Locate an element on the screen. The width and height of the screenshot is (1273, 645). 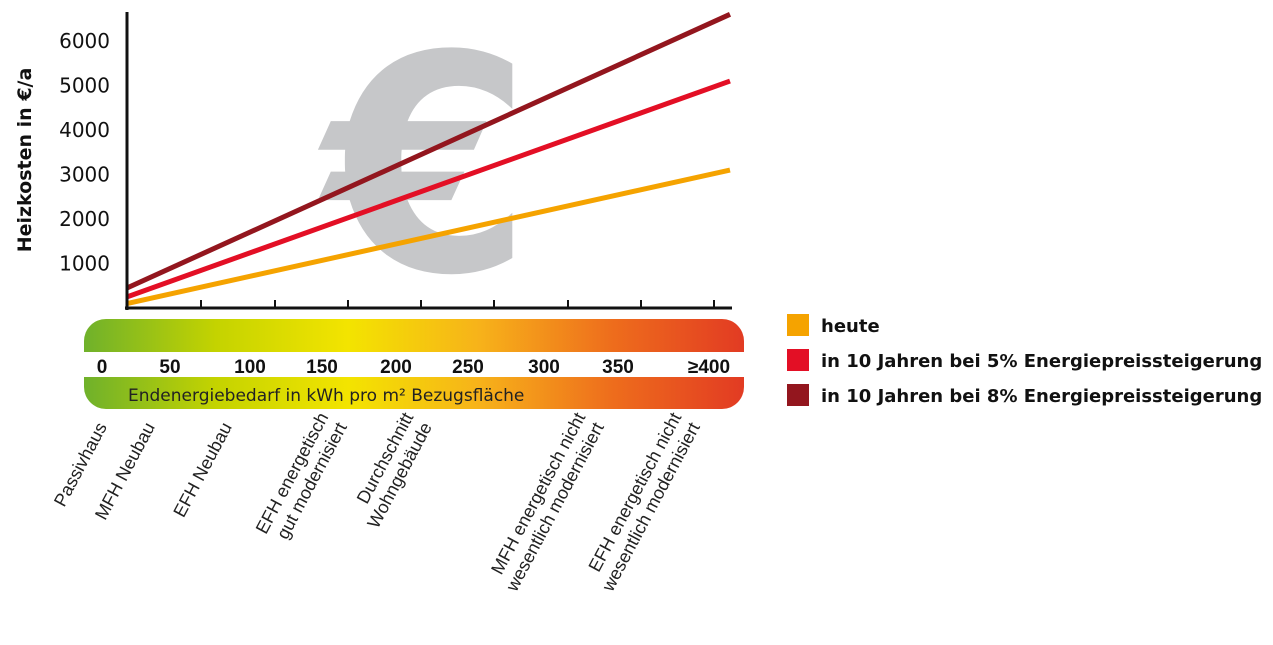
y-tick-label: 6000 is located at coordinates (84, 41).